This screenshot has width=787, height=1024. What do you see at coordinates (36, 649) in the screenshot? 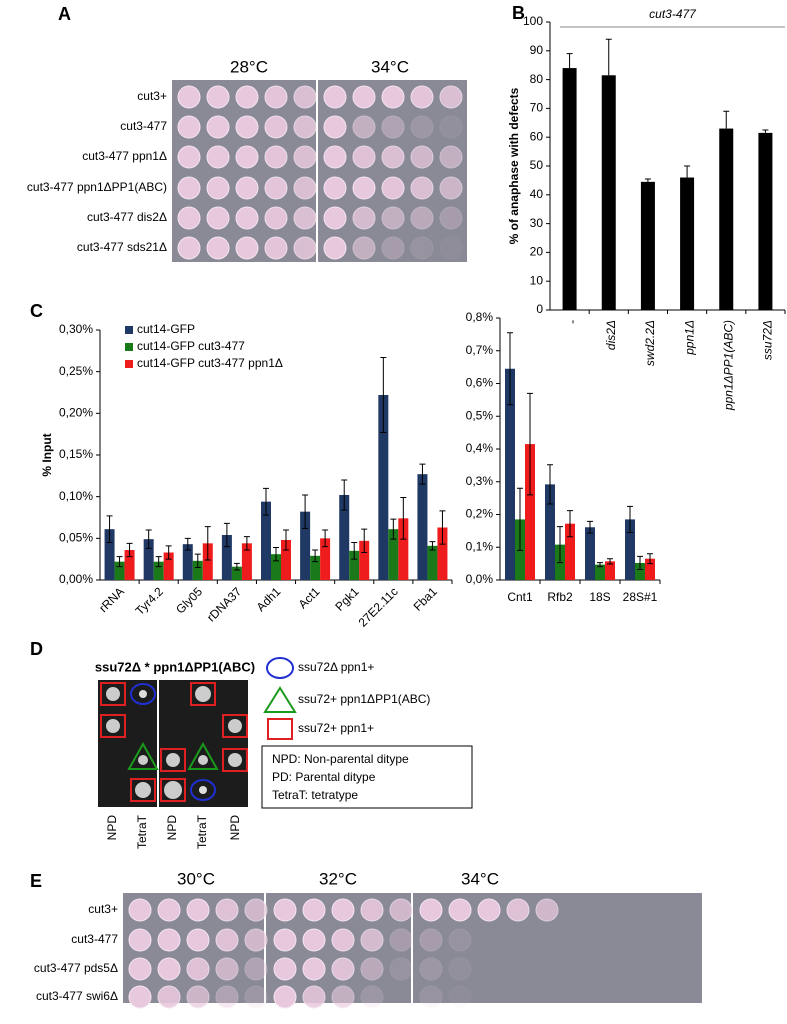
I see `panel-label: D` at bounding box center [36, 649].